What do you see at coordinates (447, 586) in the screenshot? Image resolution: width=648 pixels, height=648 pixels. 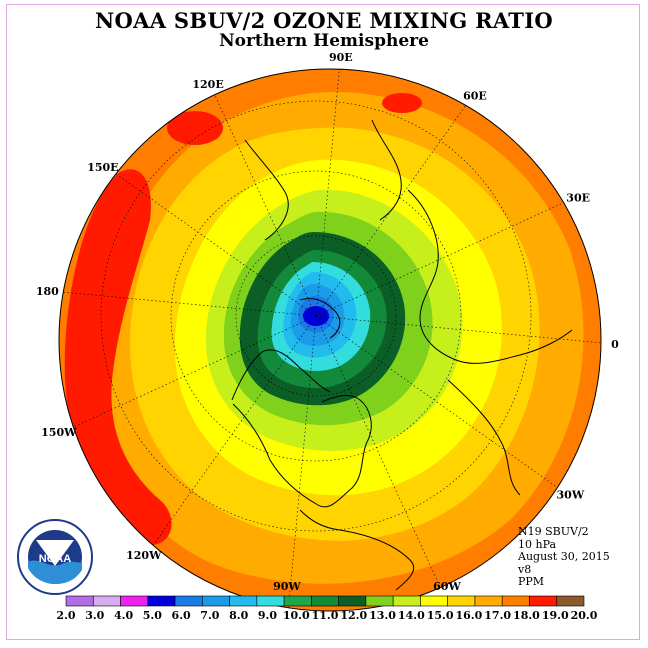 I see `longitude-label-5: 60W` at bounding box center [447, 586].